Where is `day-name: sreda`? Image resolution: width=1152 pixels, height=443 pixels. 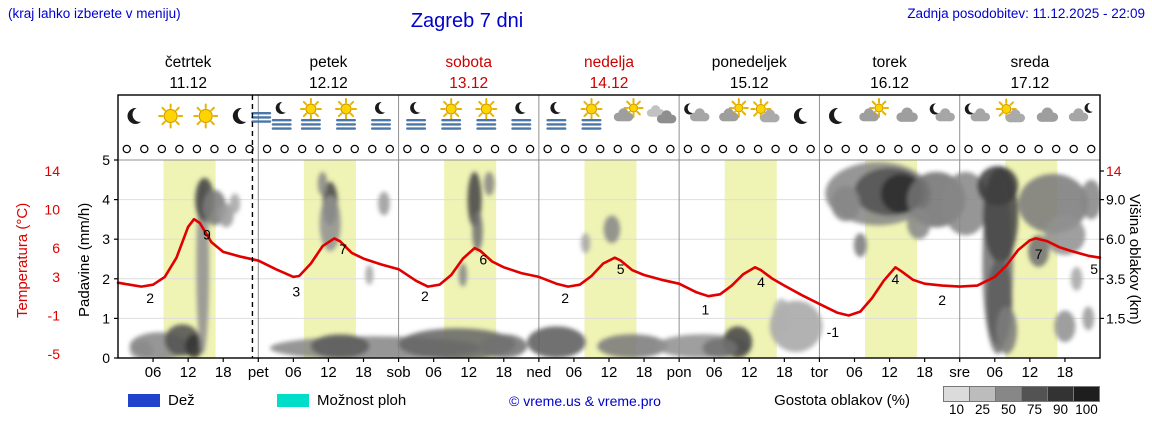 day-name: sreda is located at coordinates (1030, 62).